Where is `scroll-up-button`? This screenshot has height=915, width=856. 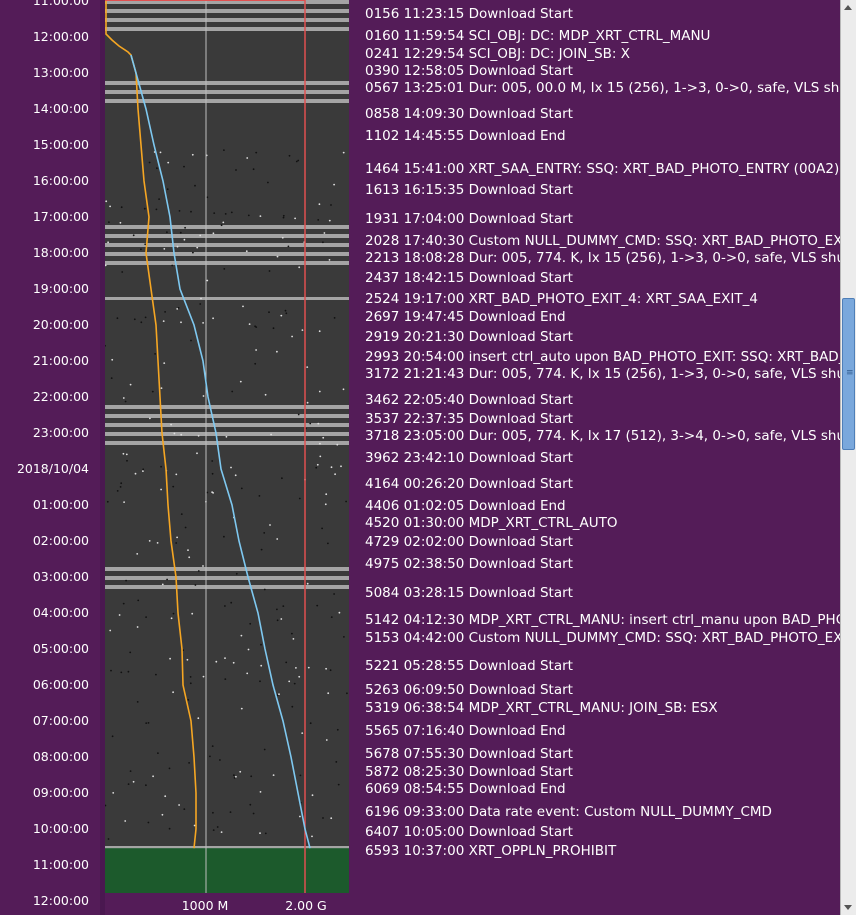 scroll-up-button is located at coordinates (848, 7).